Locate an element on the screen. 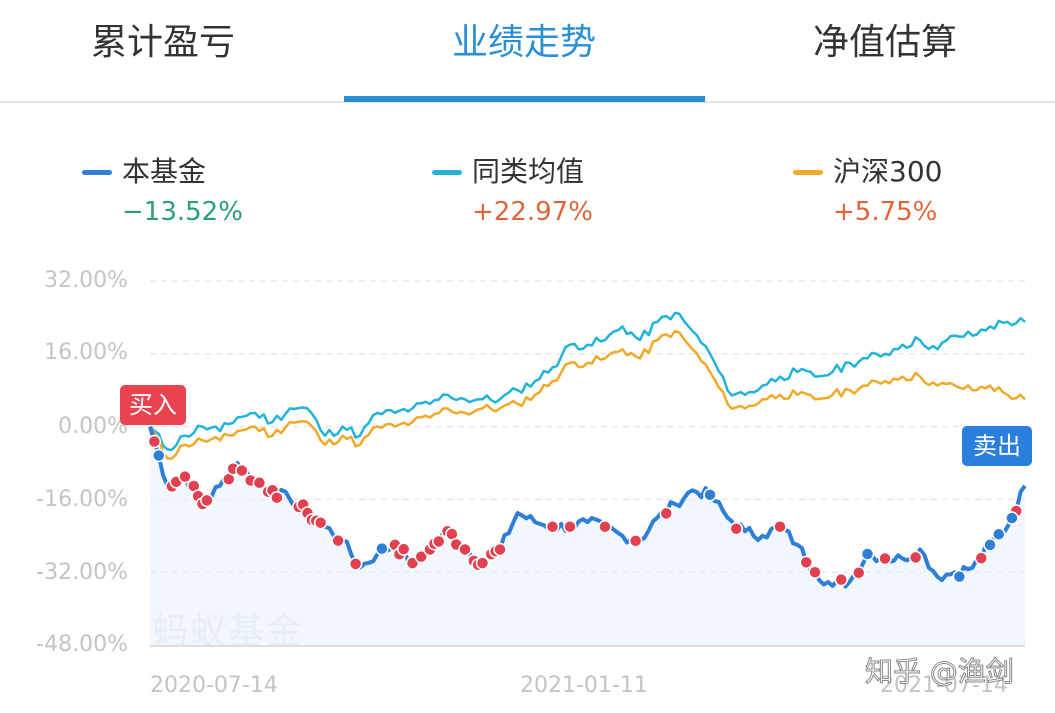  legend-peer-swatch is located at coordinates (447, 172).